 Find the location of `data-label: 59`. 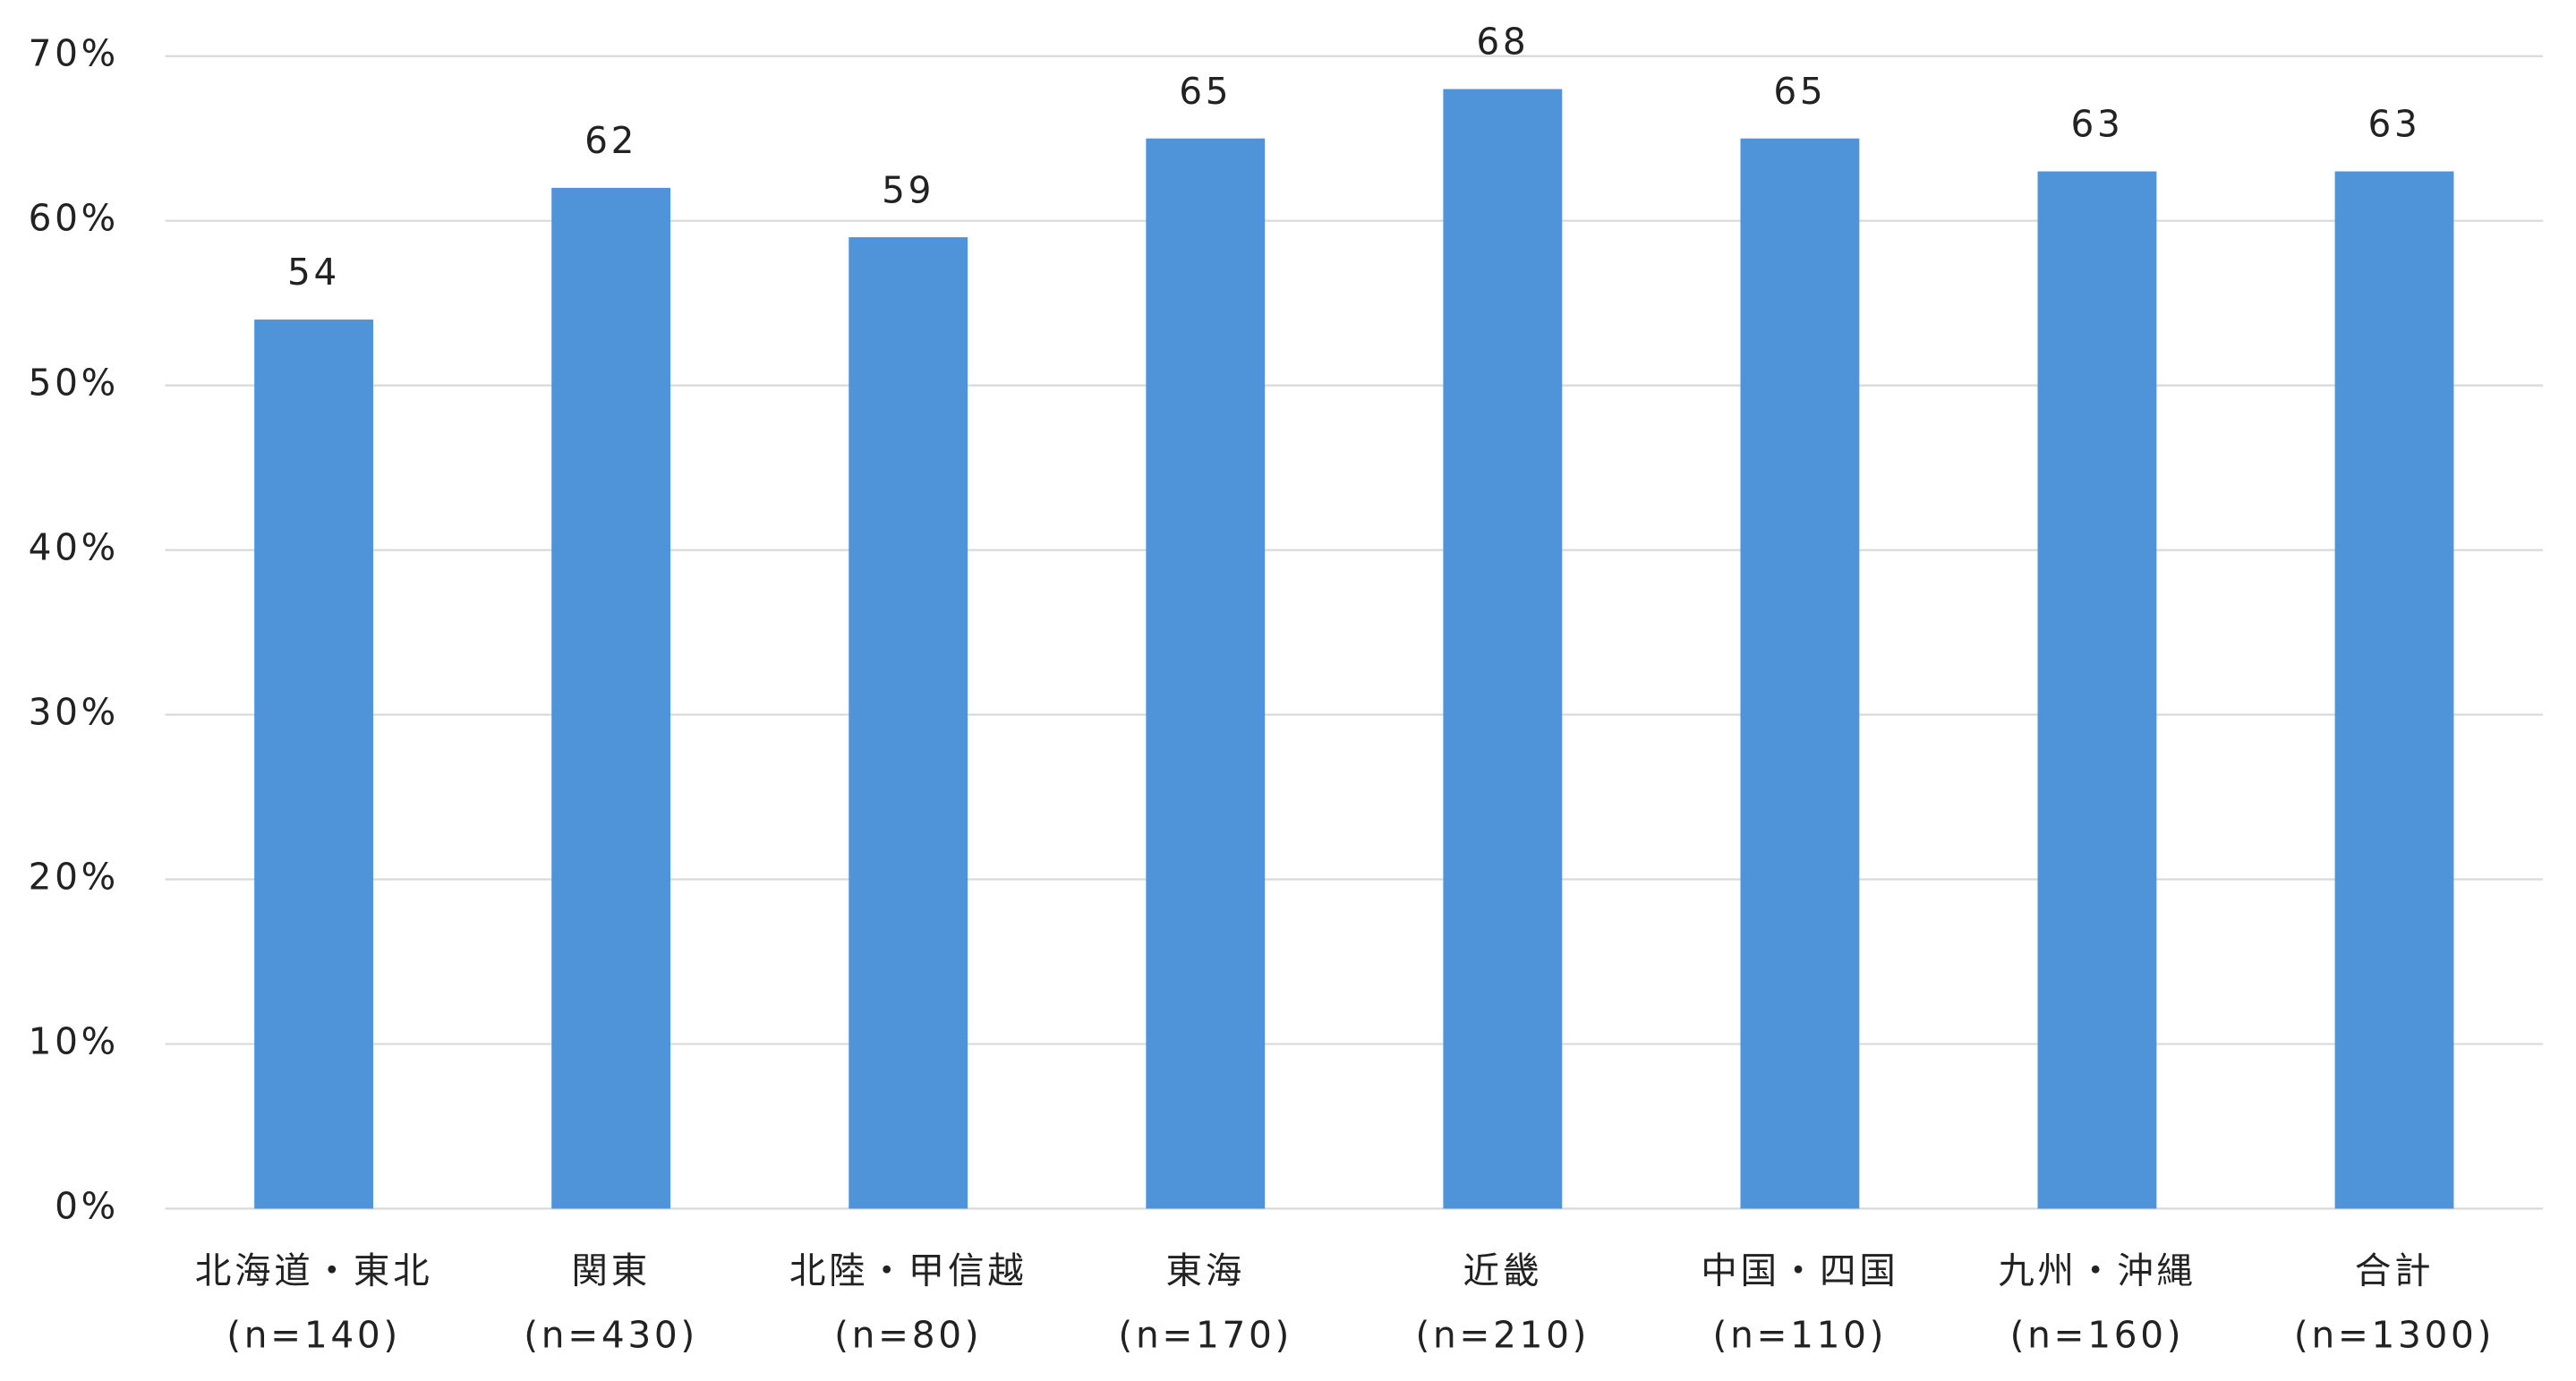

data-label: 59 is located at coordinates (908, 189).